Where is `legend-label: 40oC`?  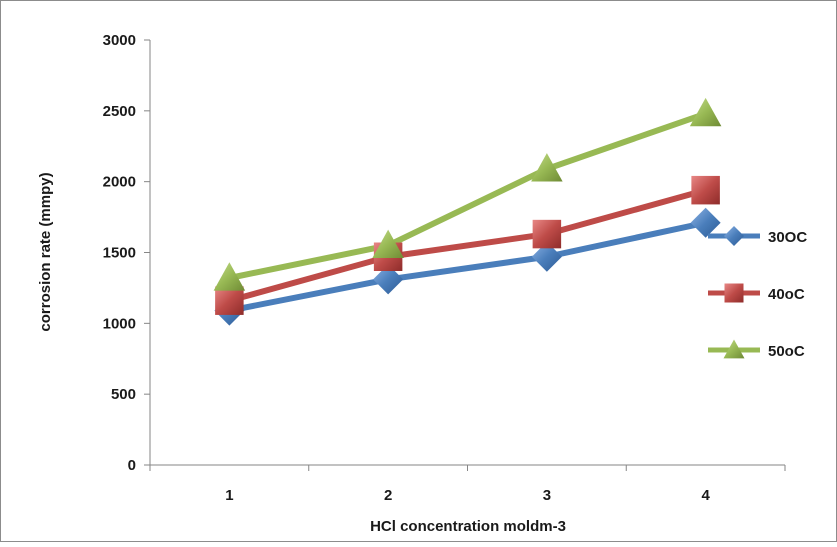 legend-label: 40oC is located at coordinates (786, 294).